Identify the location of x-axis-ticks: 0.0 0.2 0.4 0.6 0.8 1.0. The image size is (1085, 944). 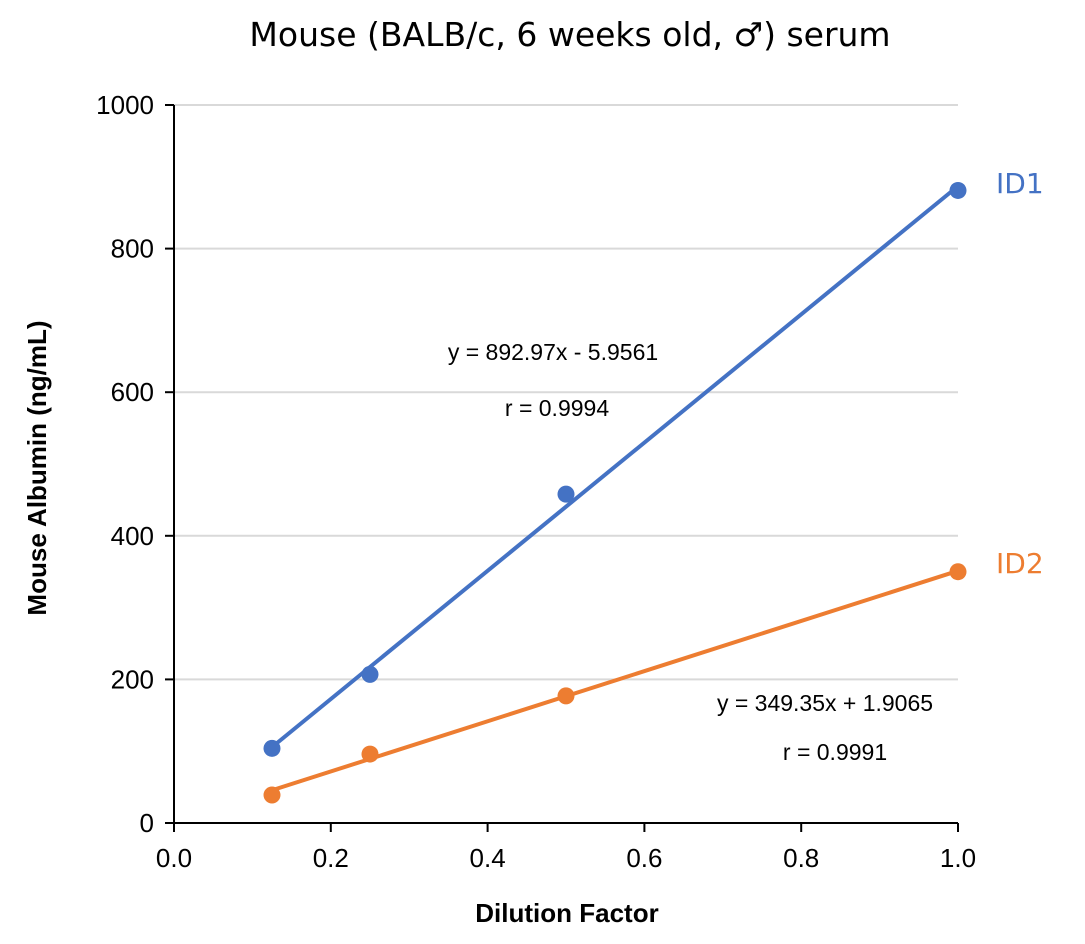
(566, 858).